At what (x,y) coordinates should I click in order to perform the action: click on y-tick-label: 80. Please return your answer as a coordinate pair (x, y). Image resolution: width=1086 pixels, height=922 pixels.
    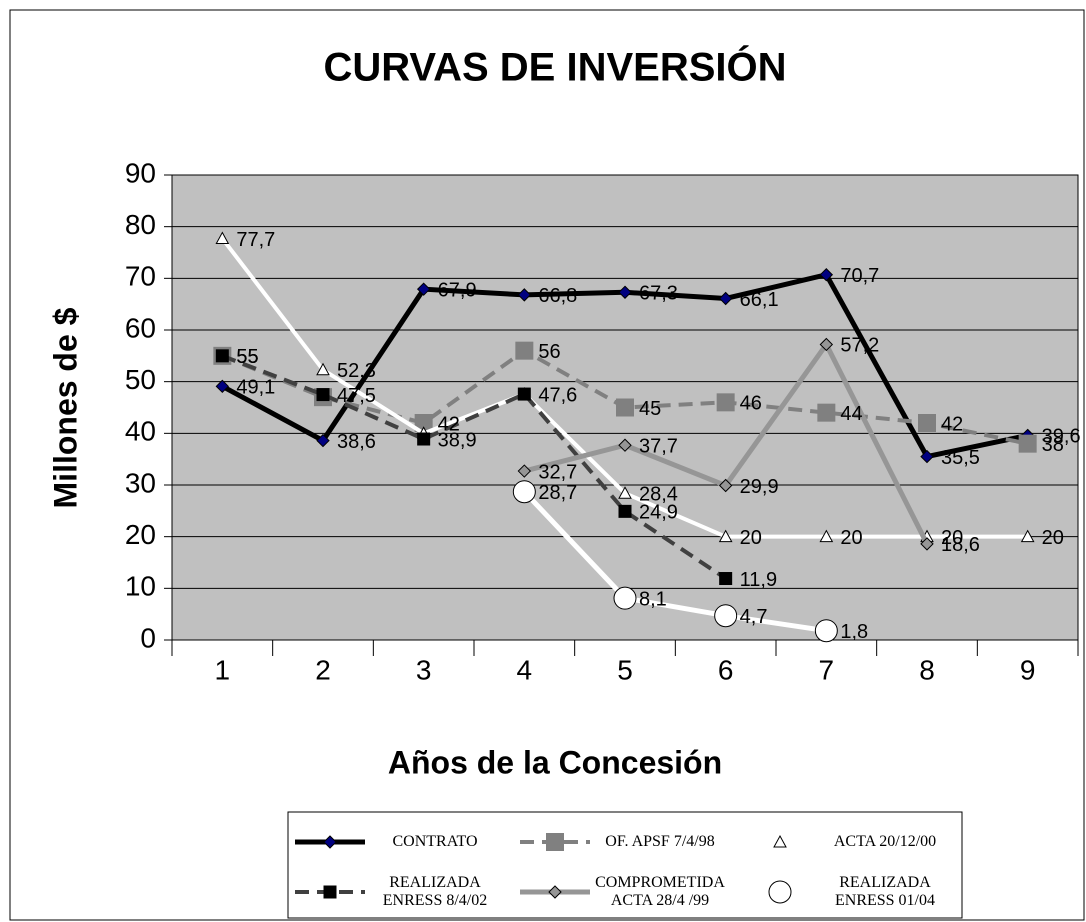
    Looking at the image, I should click on (140, 224).